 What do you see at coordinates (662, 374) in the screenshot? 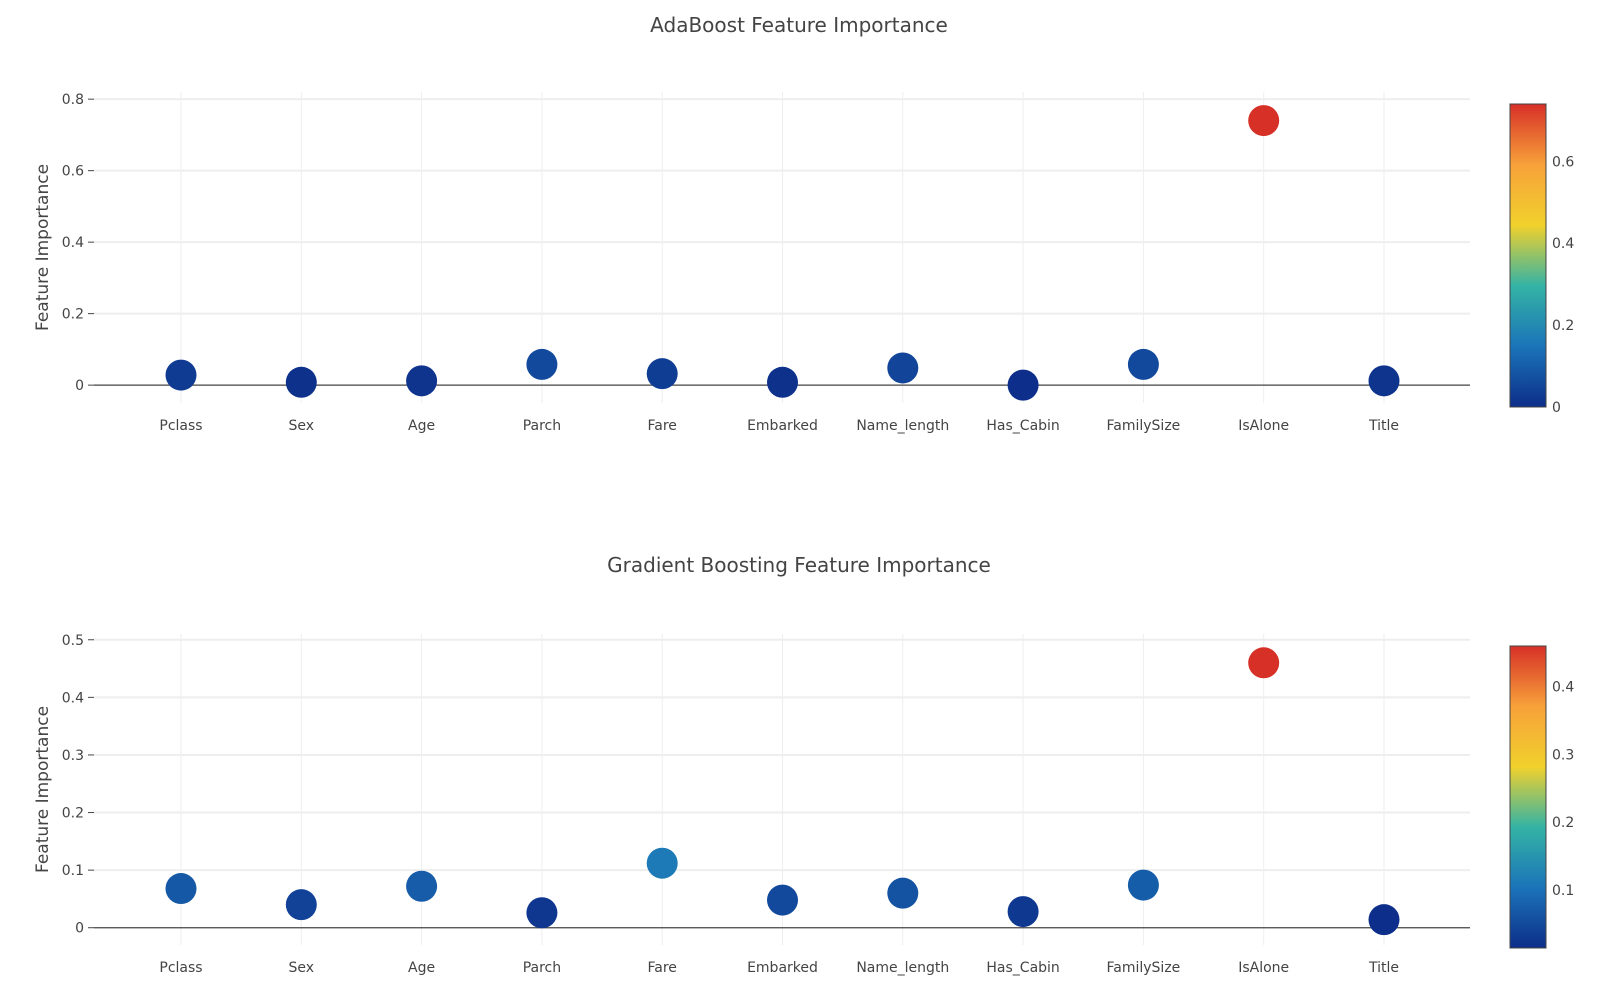
I see `data-point-fare: Fare: 0.032` at bounding box center [662, 374].